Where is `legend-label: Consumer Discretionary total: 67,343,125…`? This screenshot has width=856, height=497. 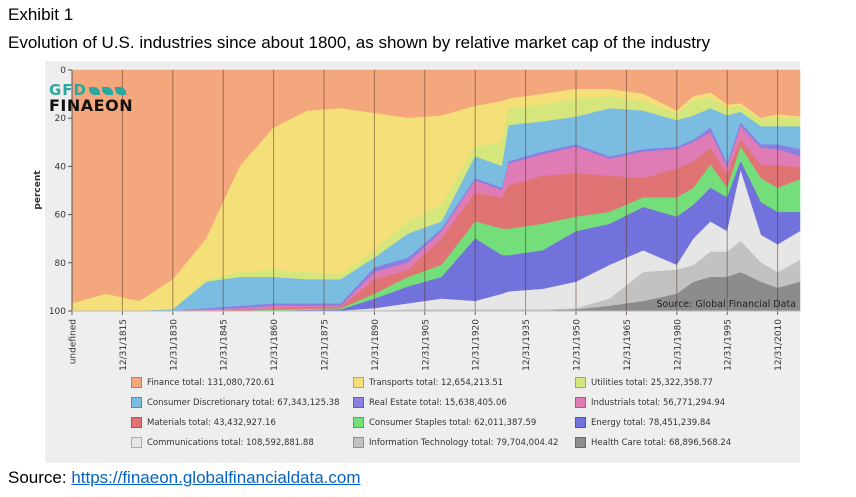
legend-label: Consumer Discretionary total: 67,343,125… is located at coordinates (243, 402).